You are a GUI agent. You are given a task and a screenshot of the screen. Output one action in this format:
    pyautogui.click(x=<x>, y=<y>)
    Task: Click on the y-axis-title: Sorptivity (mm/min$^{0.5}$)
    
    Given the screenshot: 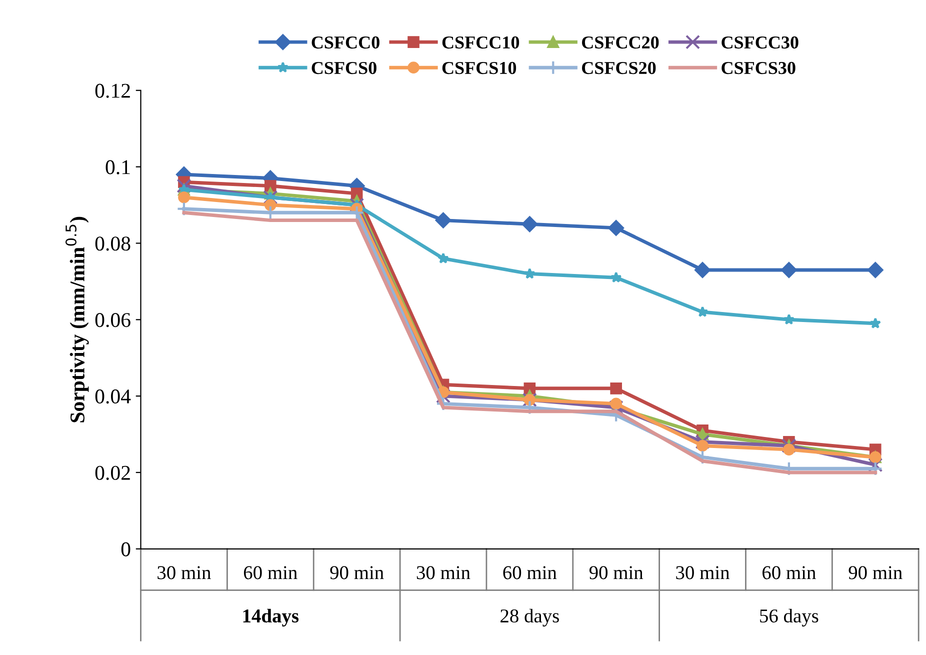 What is the action you would take?
    pyautogui.click(x=77, y=319)
    